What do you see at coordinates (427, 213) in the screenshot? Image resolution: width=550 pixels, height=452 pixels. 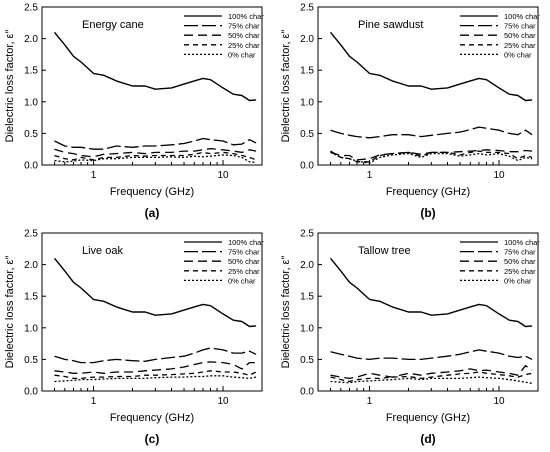 I see `panel-caption: (b)` at bounding box center [427, 213].